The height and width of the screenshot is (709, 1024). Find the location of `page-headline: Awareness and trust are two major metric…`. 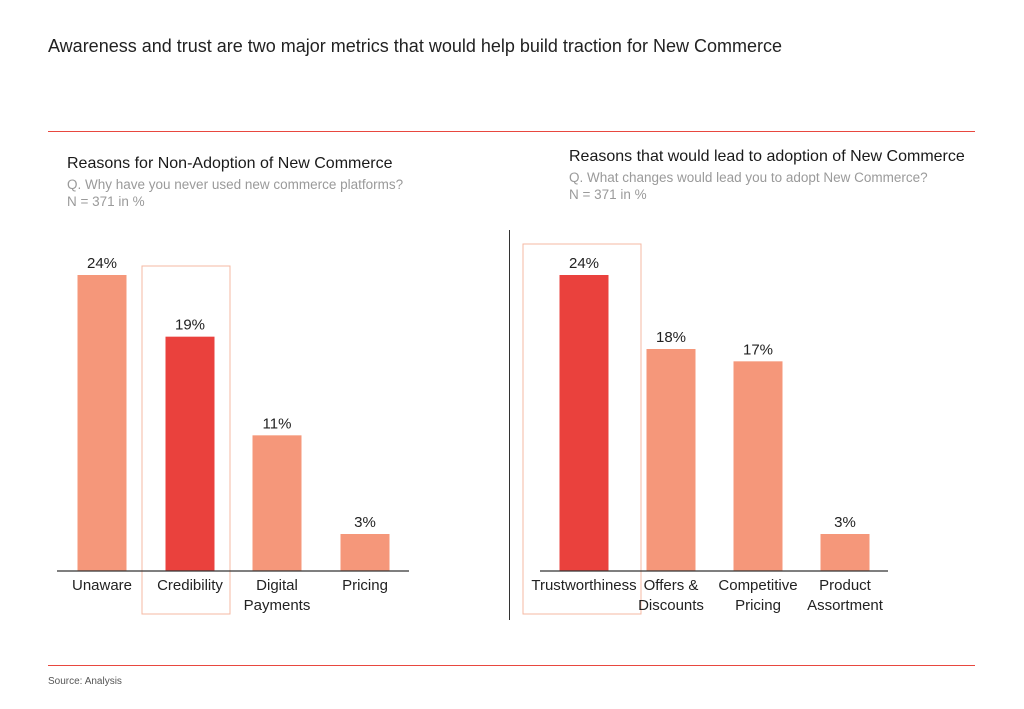

page-headline: Awareness and trust are two major metric… is located at coordinates (415, 46).